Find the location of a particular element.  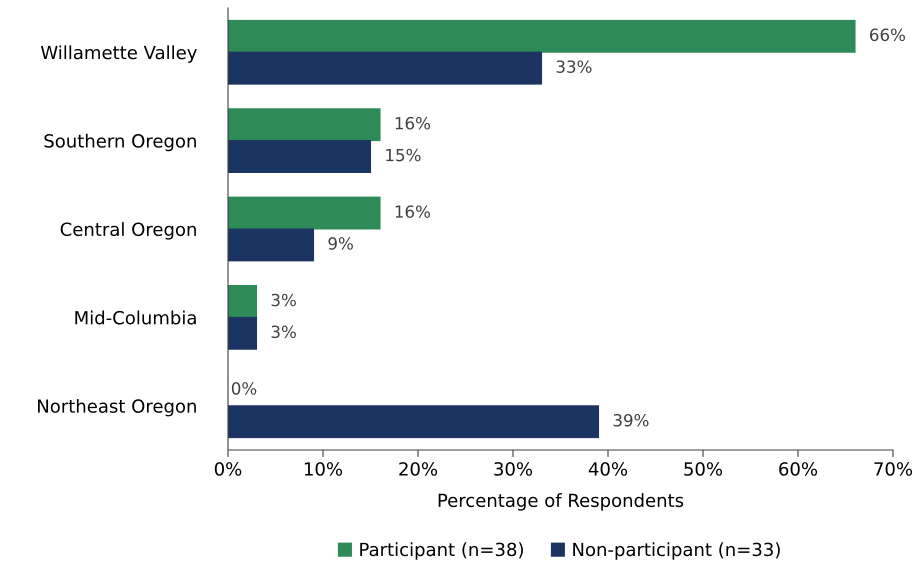

x-axis-title: Percentage of Respondents is located at coordinates (561, 502).